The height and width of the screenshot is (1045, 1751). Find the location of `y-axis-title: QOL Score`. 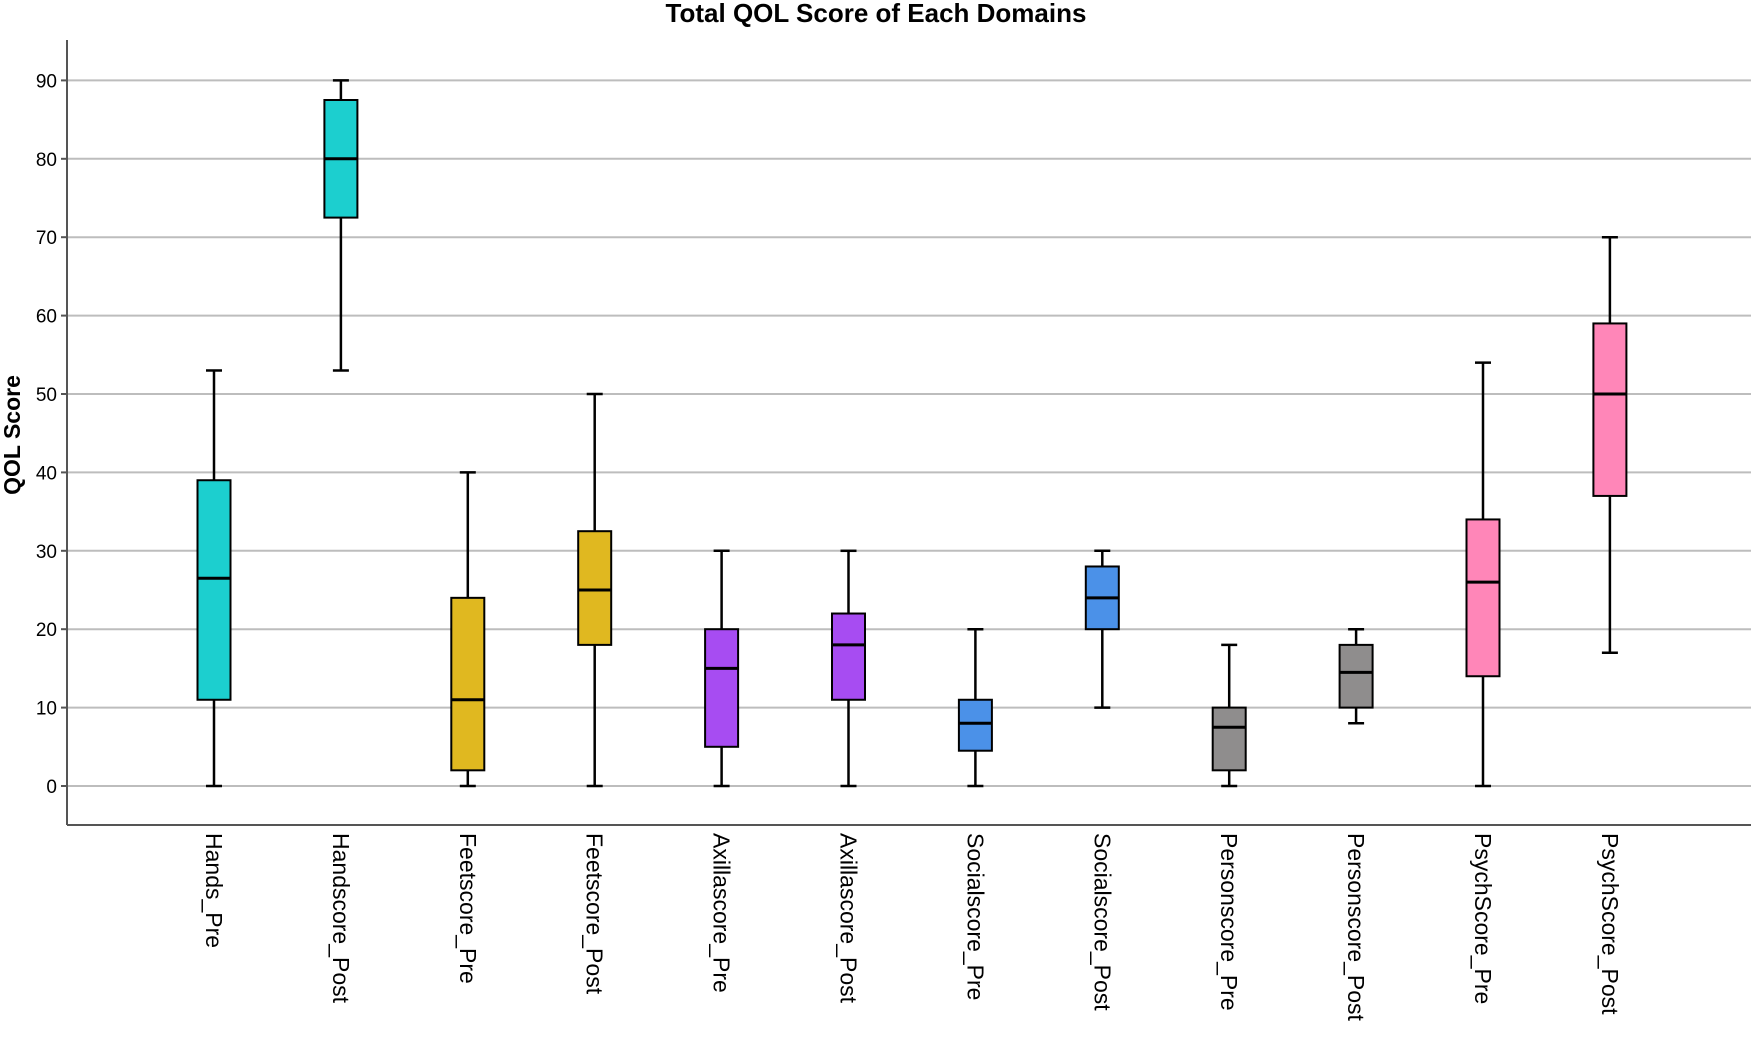

y-axis-title: QOL Score is located at coordinates (12, 435).